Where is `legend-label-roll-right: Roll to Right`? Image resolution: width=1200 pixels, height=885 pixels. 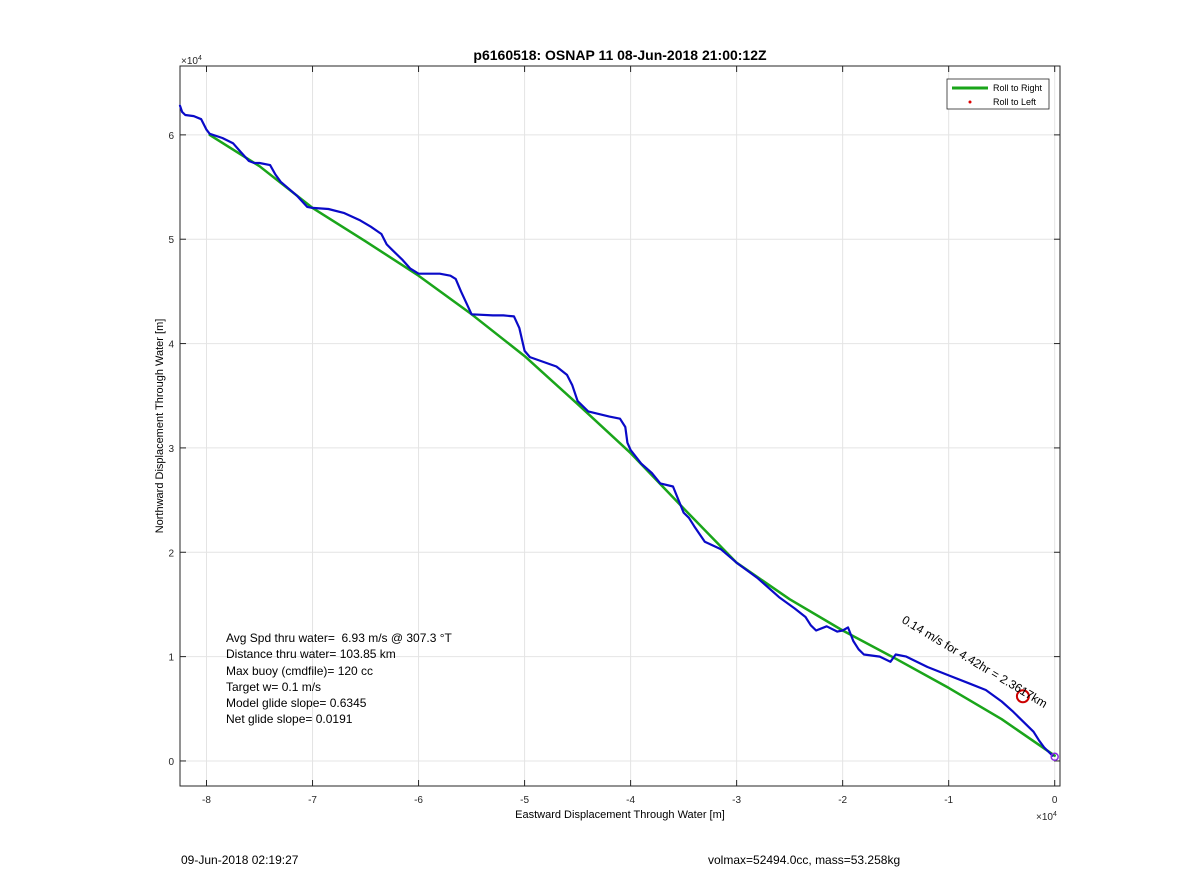
legend-label-roll-right: Roll to Right is located at coordinates (1018, 88).